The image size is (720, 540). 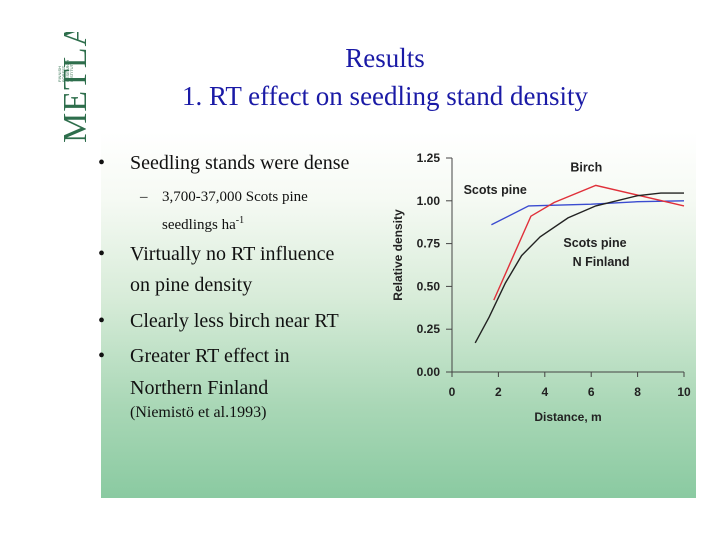 I want to click on bullet-4-text: Greater RT effect in, so click(x=210, y=356).